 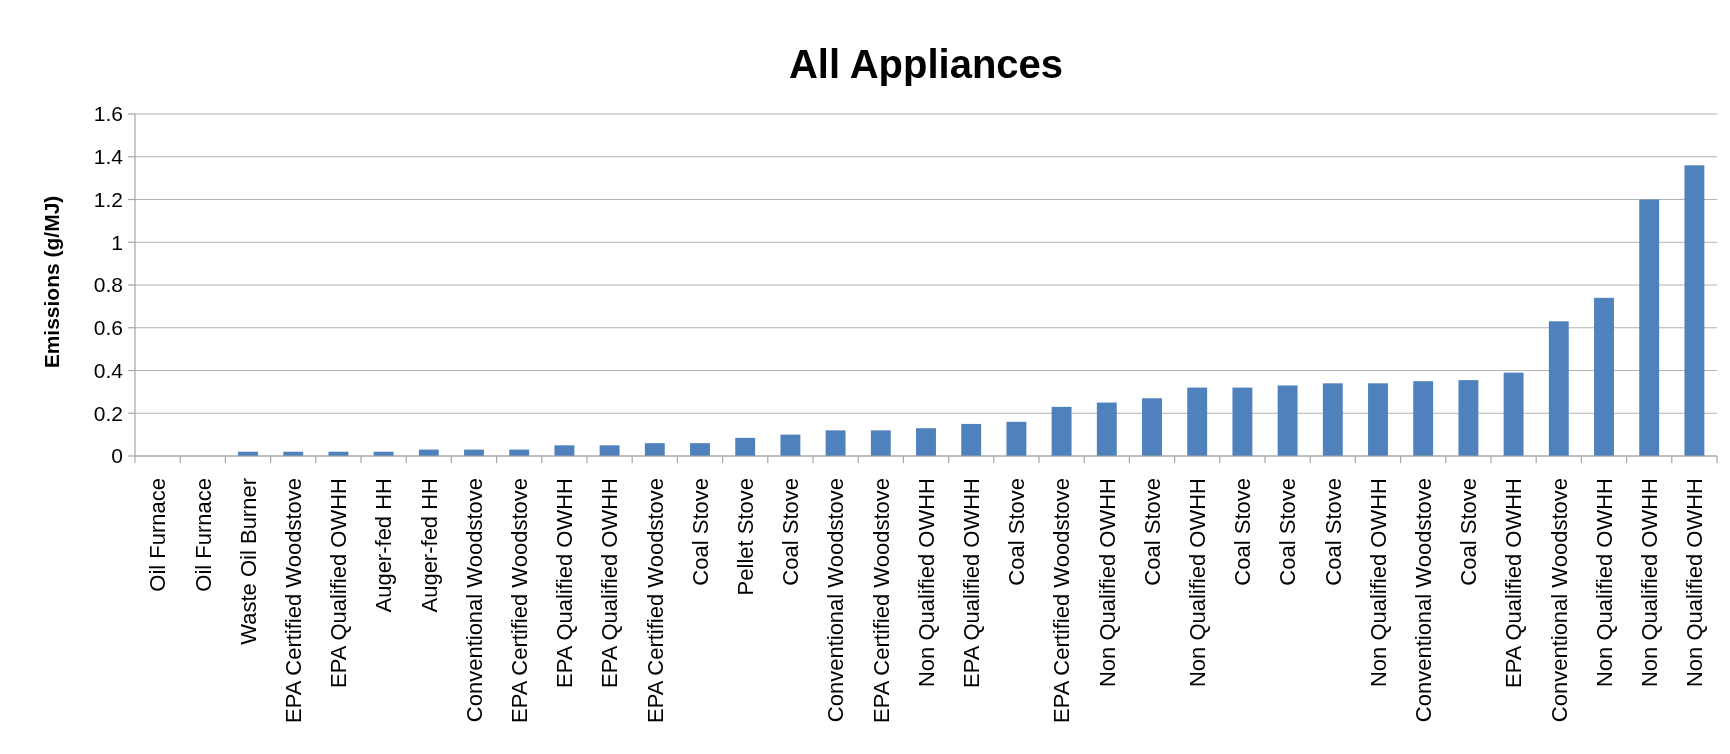 I want to click on y-tick-label: 1.2, so click(x=108, y=199).